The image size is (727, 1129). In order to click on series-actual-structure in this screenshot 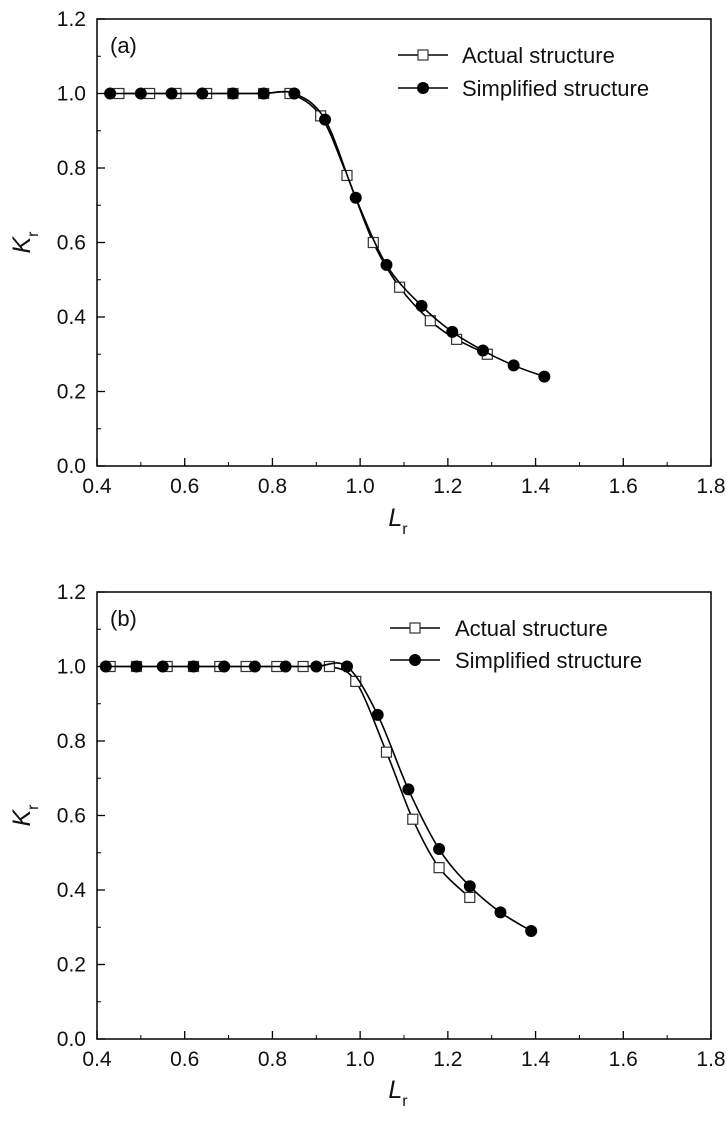, I will do `click(290, 782)`.